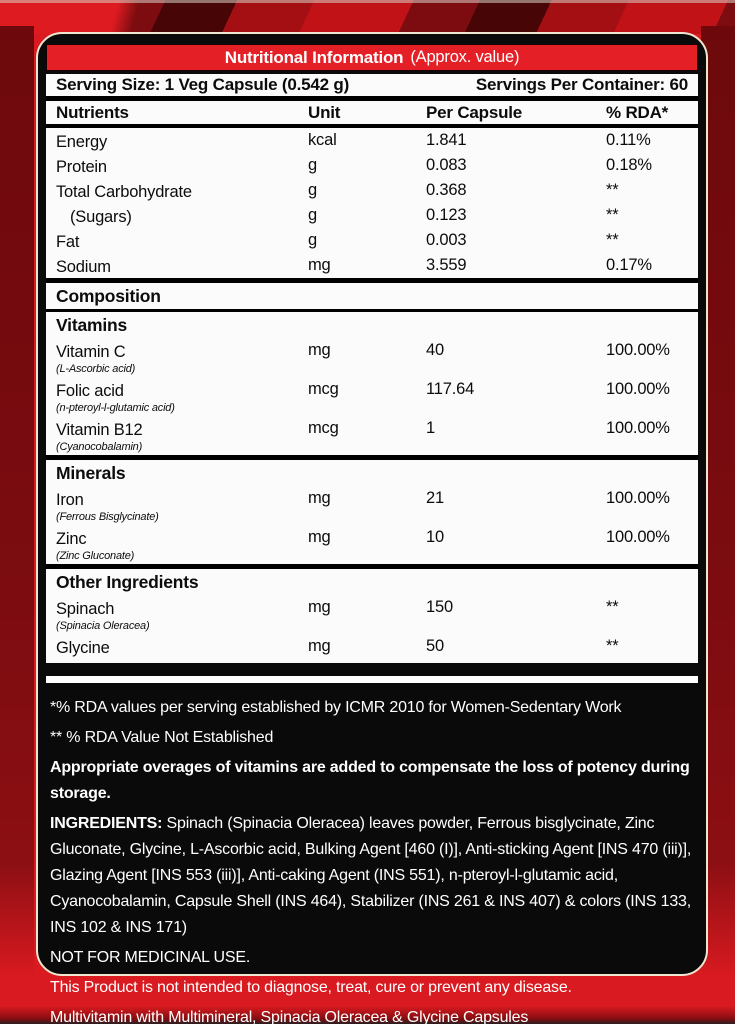  Describe the element at coordinates (92, 112) in the screenshot. I see `col-nutrients: Nutrients` at that location.